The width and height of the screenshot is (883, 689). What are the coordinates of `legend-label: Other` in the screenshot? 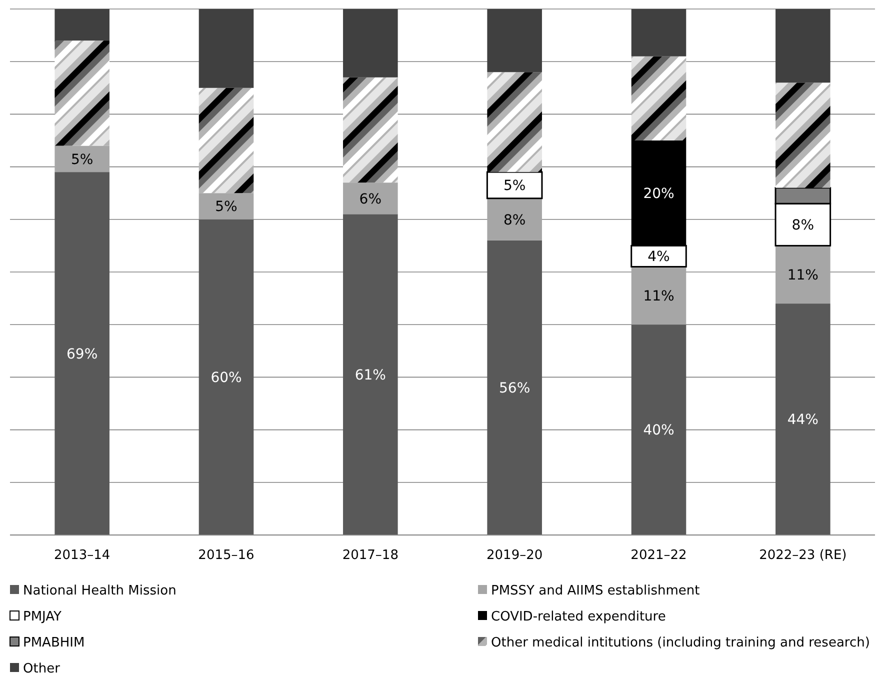 It's located at (42, 669).